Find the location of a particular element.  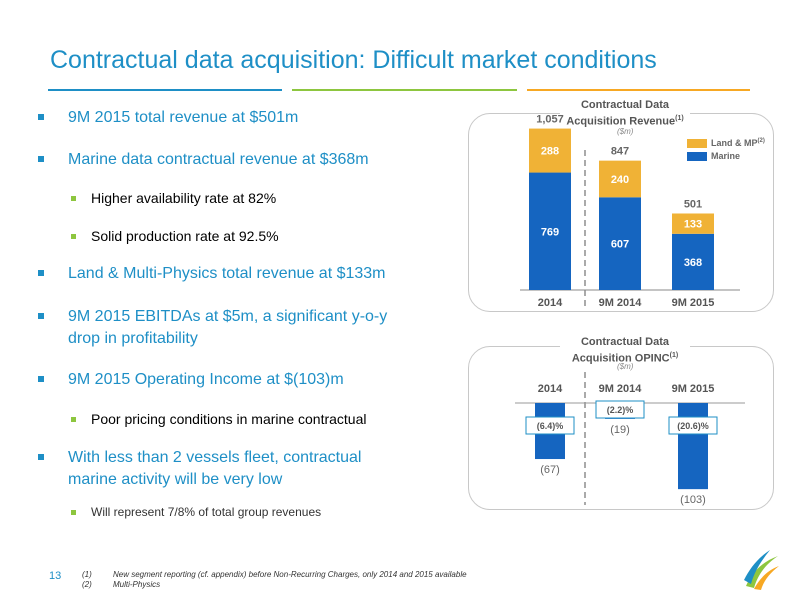

title-rule-green is located at coordinates (404, 90).